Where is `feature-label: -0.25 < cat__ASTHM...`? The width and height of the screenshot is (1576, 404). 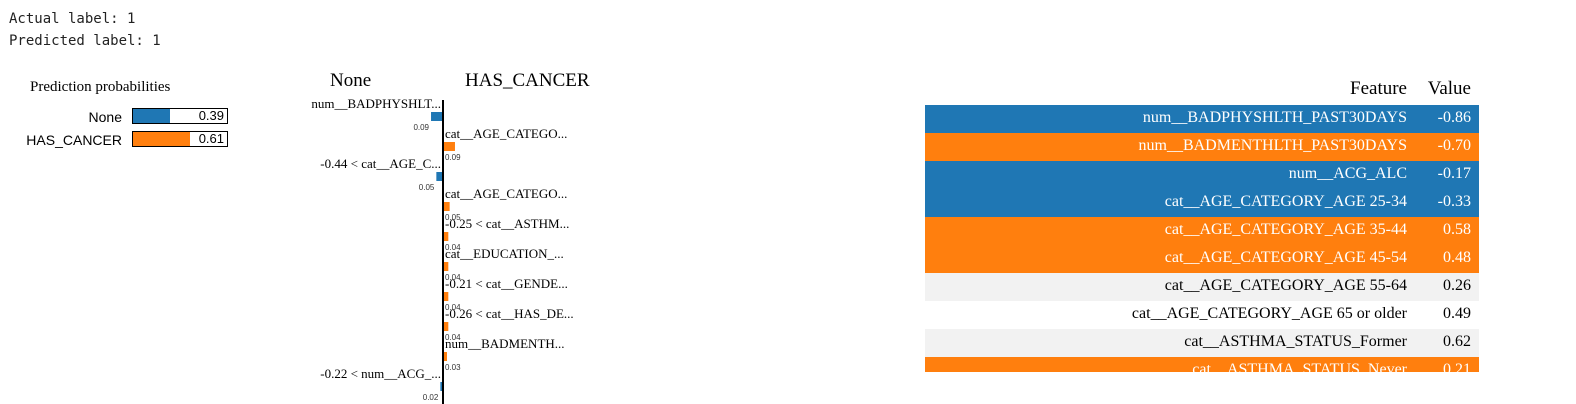
feature-label: -0.25 < cat__ASTHM... is located at coordinates (507, 223).